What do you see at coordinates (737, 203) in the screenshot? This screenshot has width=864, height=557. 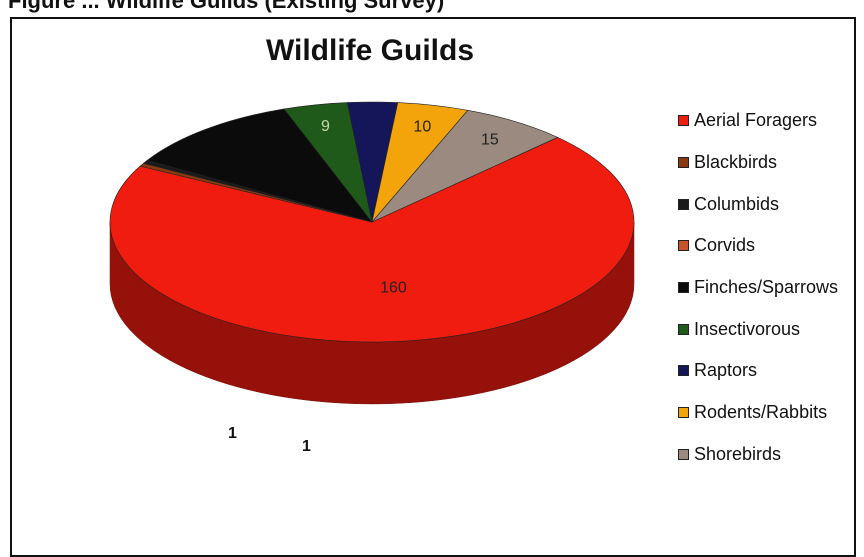 I see `legend-label: Columbids` at bounding box center [737, 203].